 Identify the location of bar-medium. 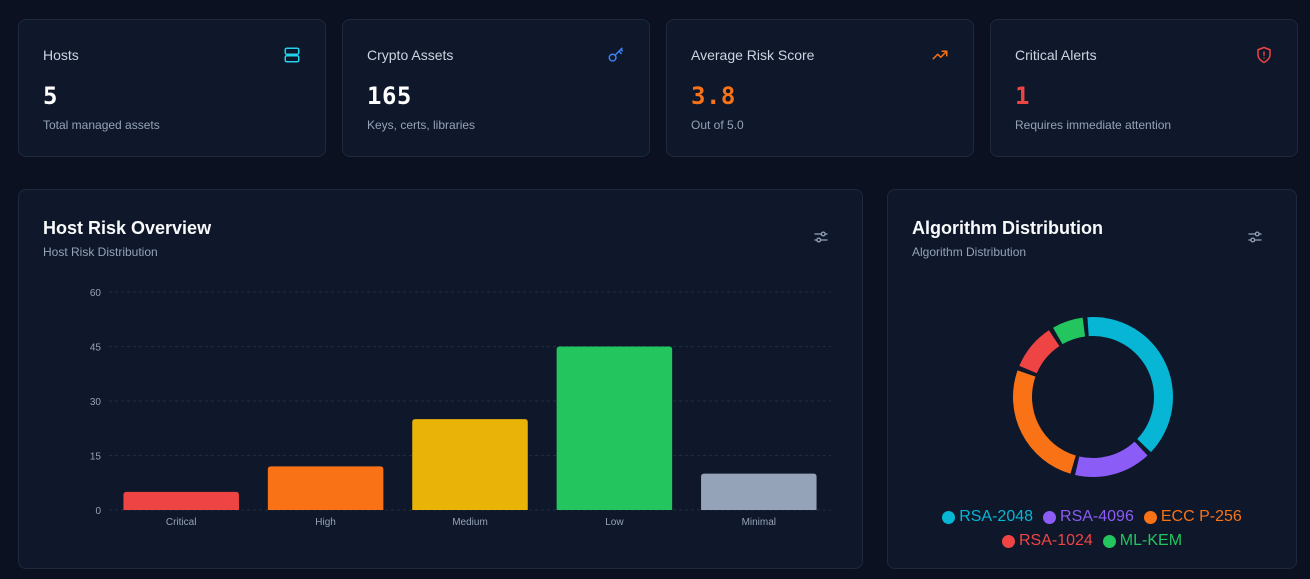
(470, 464).